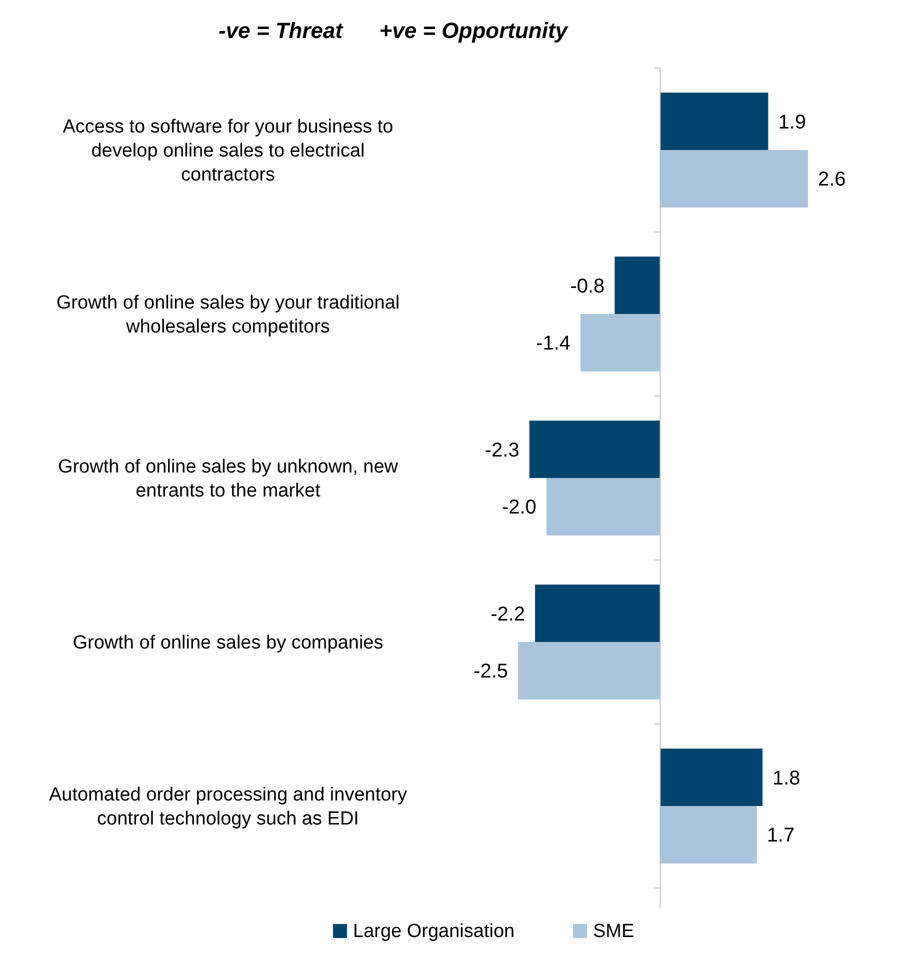 This screenshot has height=966, width=904. Describe the element at coordinates (434, 931) in the screenshot. I see `legend-label: Large Organisation` at that location.